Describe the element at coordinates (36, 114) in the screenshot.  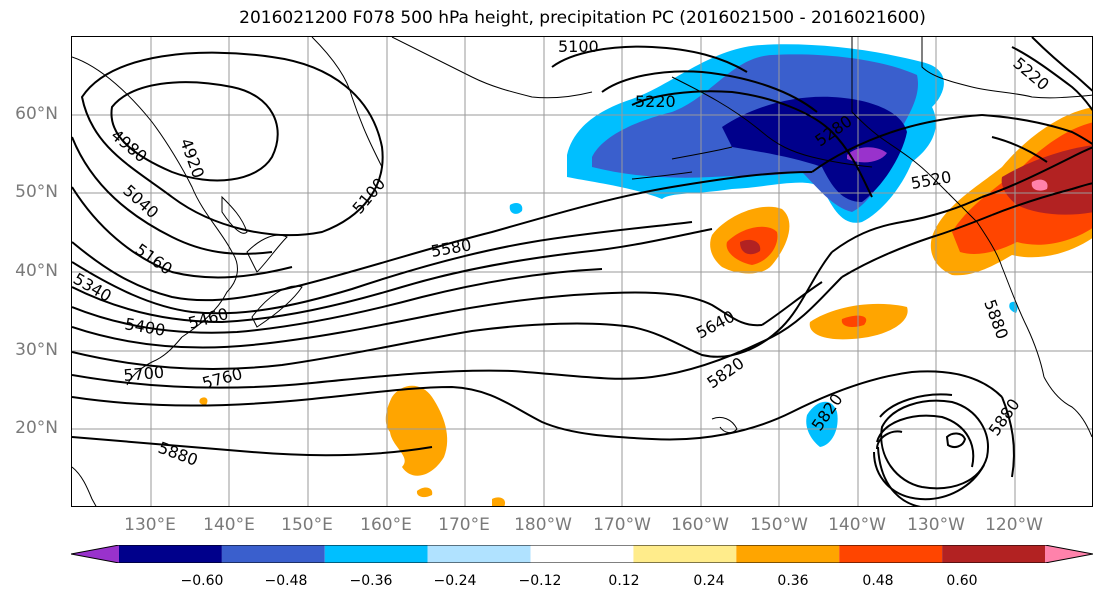
I see `lat-label-60n: 60°N` at that location.